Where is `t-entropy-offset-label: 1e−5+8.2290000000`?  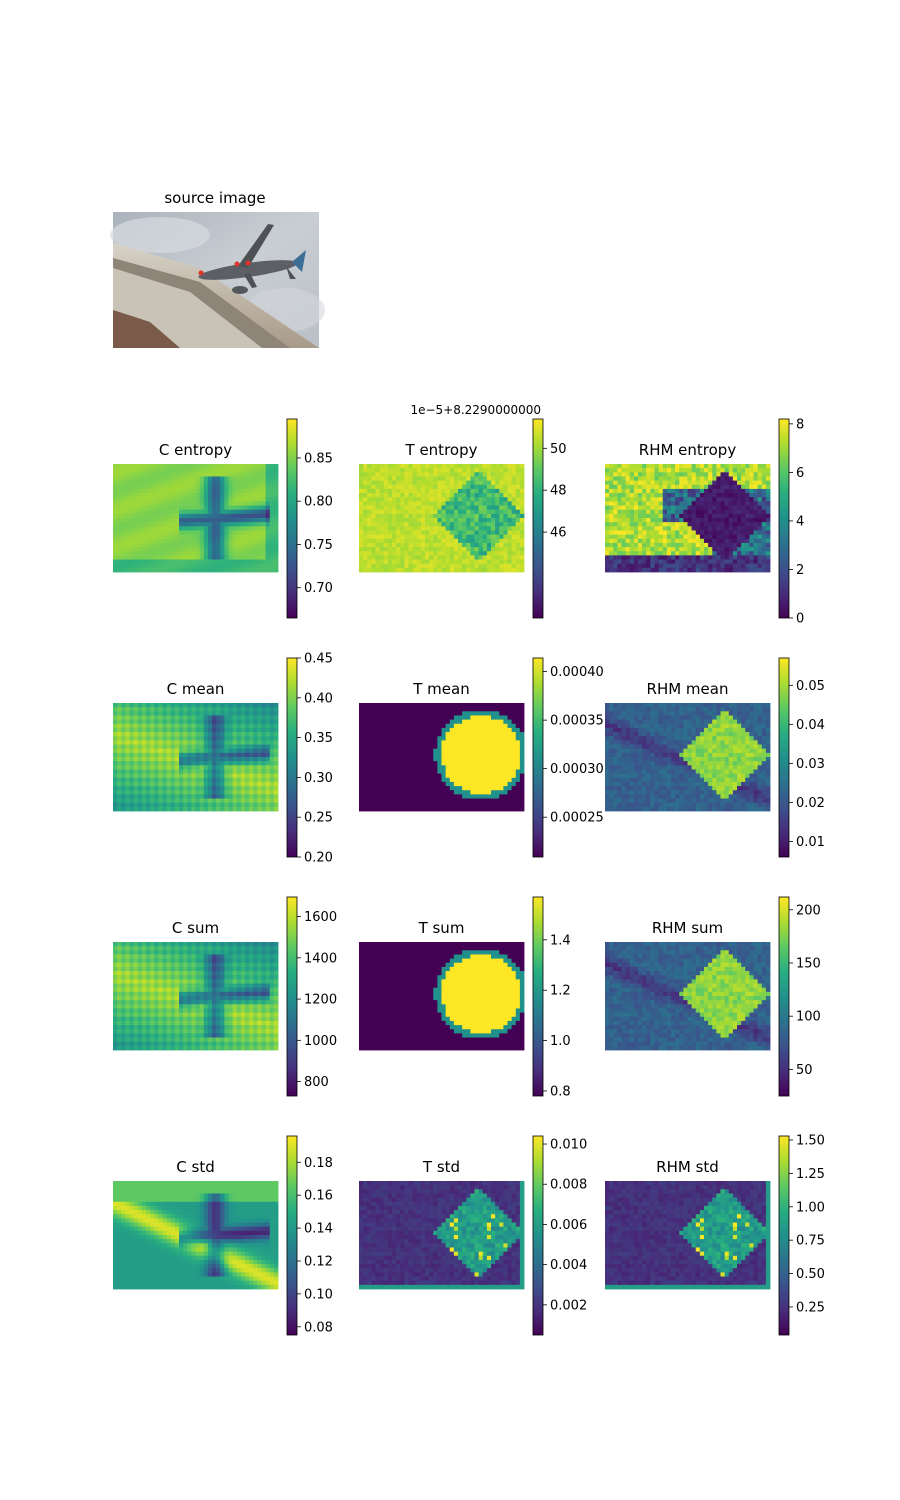
t-entropy-offset-label: 1e−5+8.2290000000 is located at coordinates (475, 410).